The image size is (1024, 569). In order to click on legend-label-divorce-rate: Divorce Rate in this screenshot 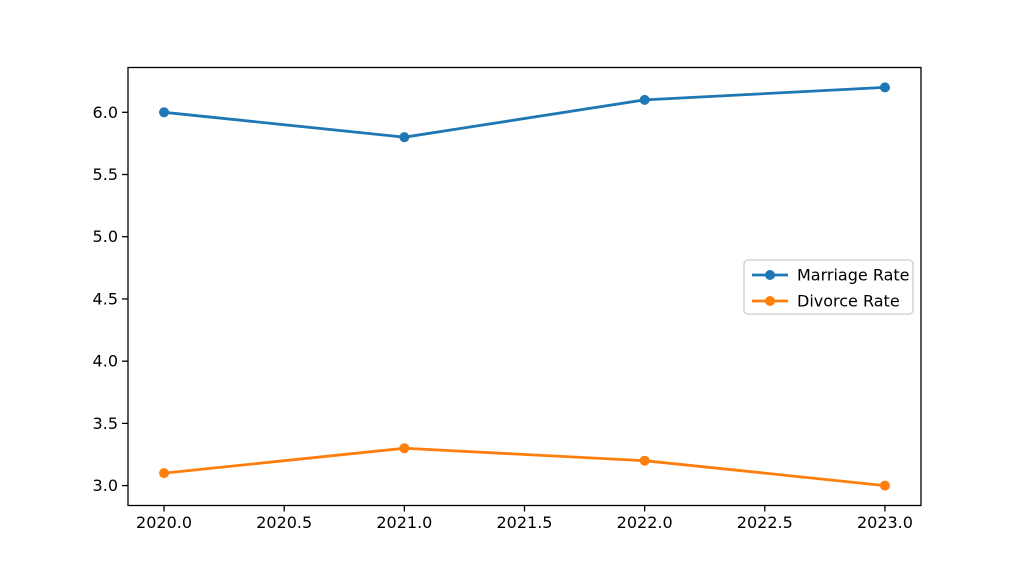, I will do `click(848, 301)`.